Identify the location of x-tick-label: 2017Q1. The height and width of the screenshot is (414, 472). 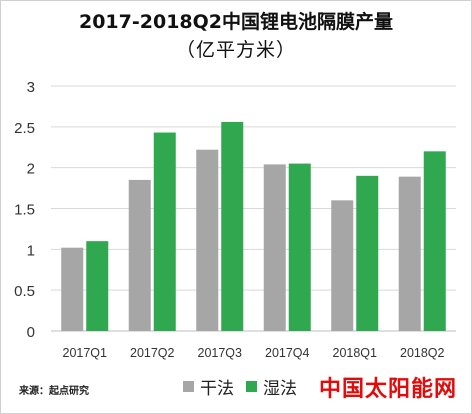
(85, 353).